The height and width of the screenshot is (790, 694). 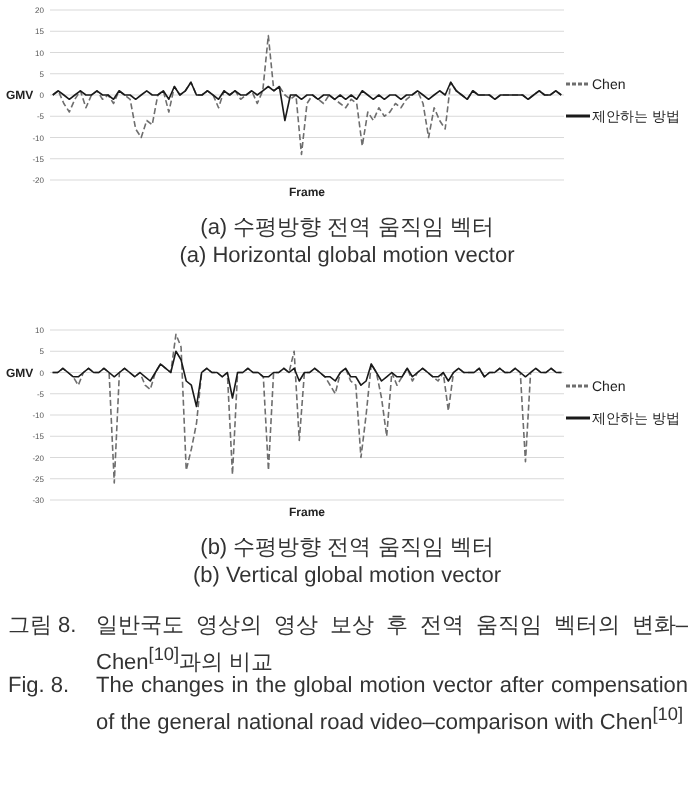 What do you see at coordinates (347, 256) in the screenshot?
I see `text: (a) Horizontal global motion vector` at bounding box center [347, 256].